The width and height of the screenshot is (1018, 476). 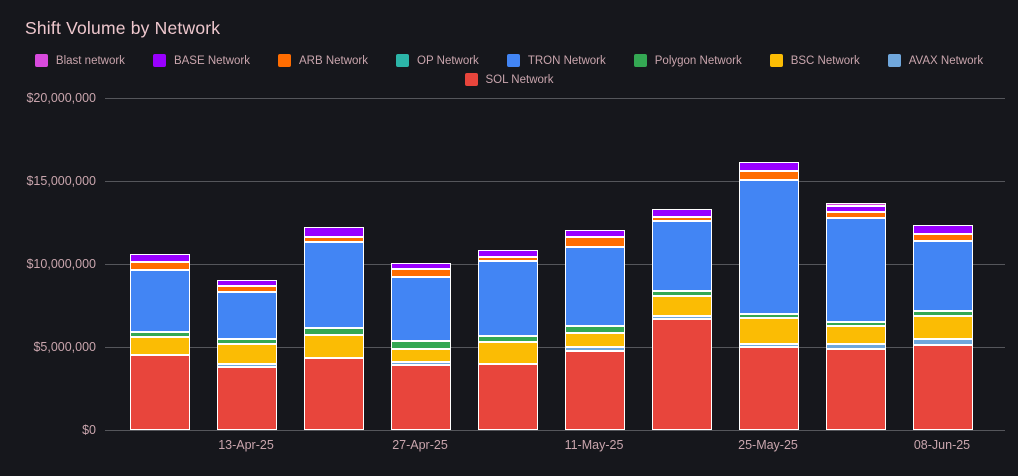 What do you see at coordinates (566, 60) in the screenshot?
I see `legend-label: TRON Network` at bounding box center [566, 60].